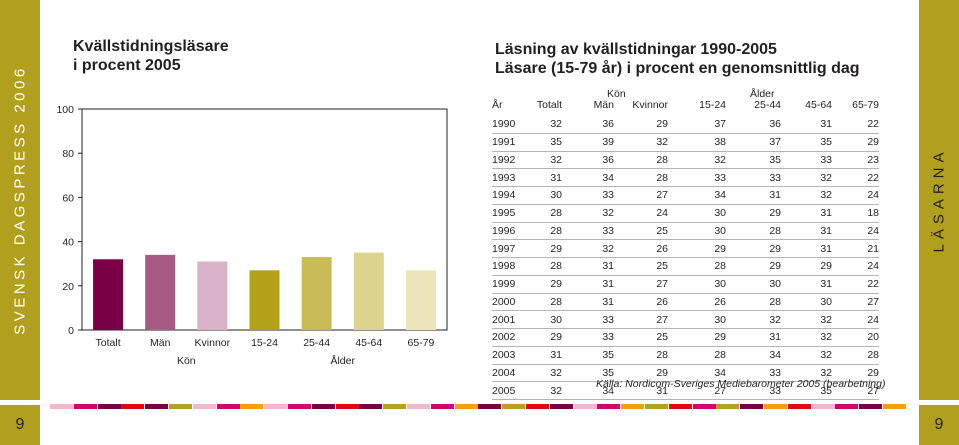 This screenshot has height=445, width=959. I want to click on table-cell: 26, so click(697, 302).